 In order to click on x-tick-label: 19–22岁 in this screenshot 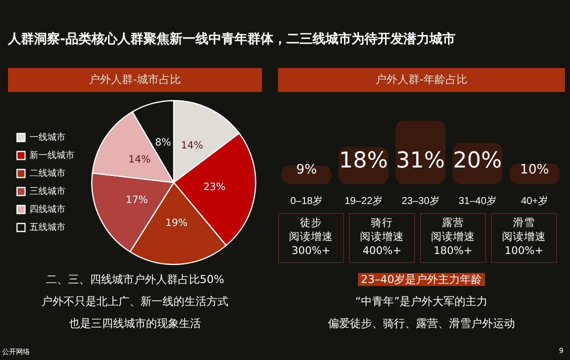, I will do `click(363, 200)`.